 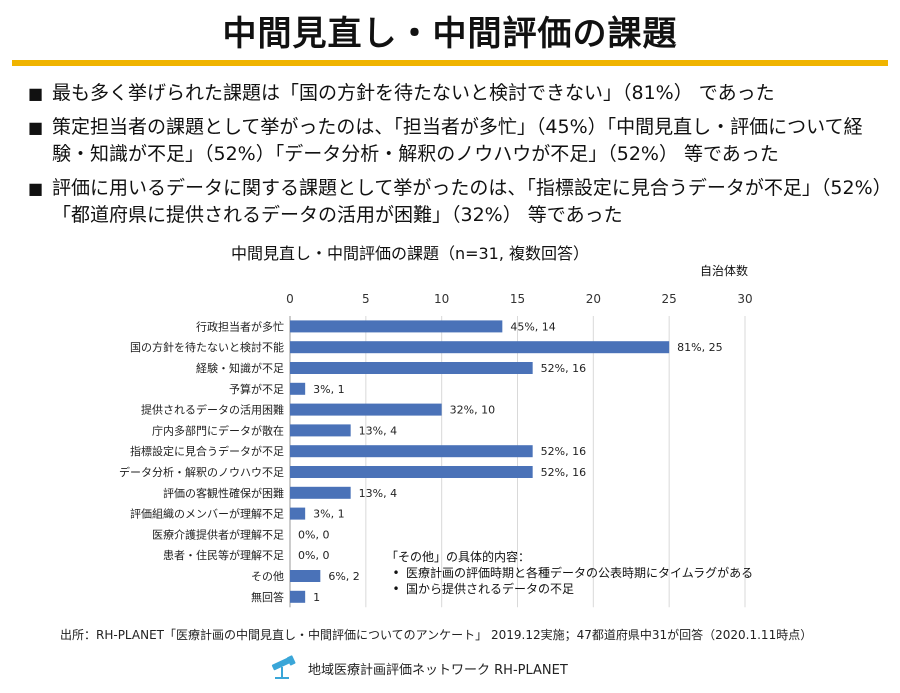 What do you see at coordinates (410, 253) in the screenshot?
I see `chart-title: 中間見直し・中間評価の課題（n=31, 複数回答）` at bounding box center [410, 253].